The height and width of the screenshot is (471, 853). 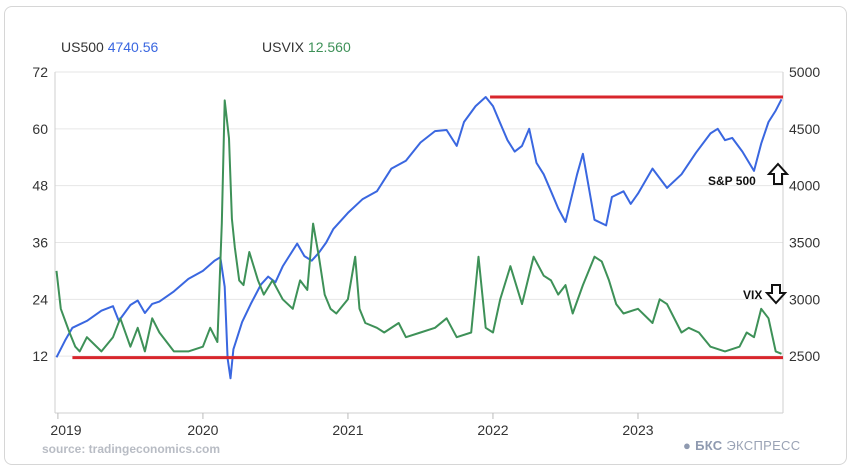 What do you see at coordinates (776, 294) in the screenshot?
I see `arrow-down-icon` at bounding box center [776, 294].